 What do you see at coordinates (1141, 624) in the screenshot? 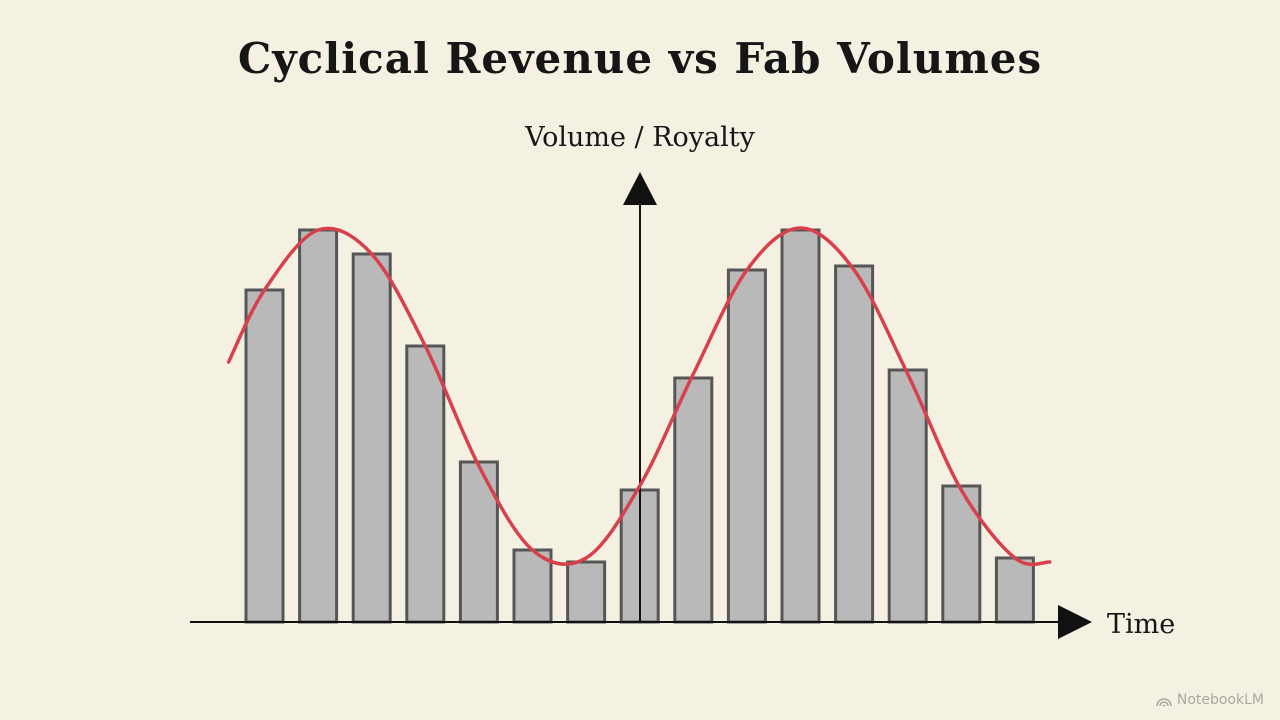
I see `x-axis-label: Time` at bounding box center [1141, 624].